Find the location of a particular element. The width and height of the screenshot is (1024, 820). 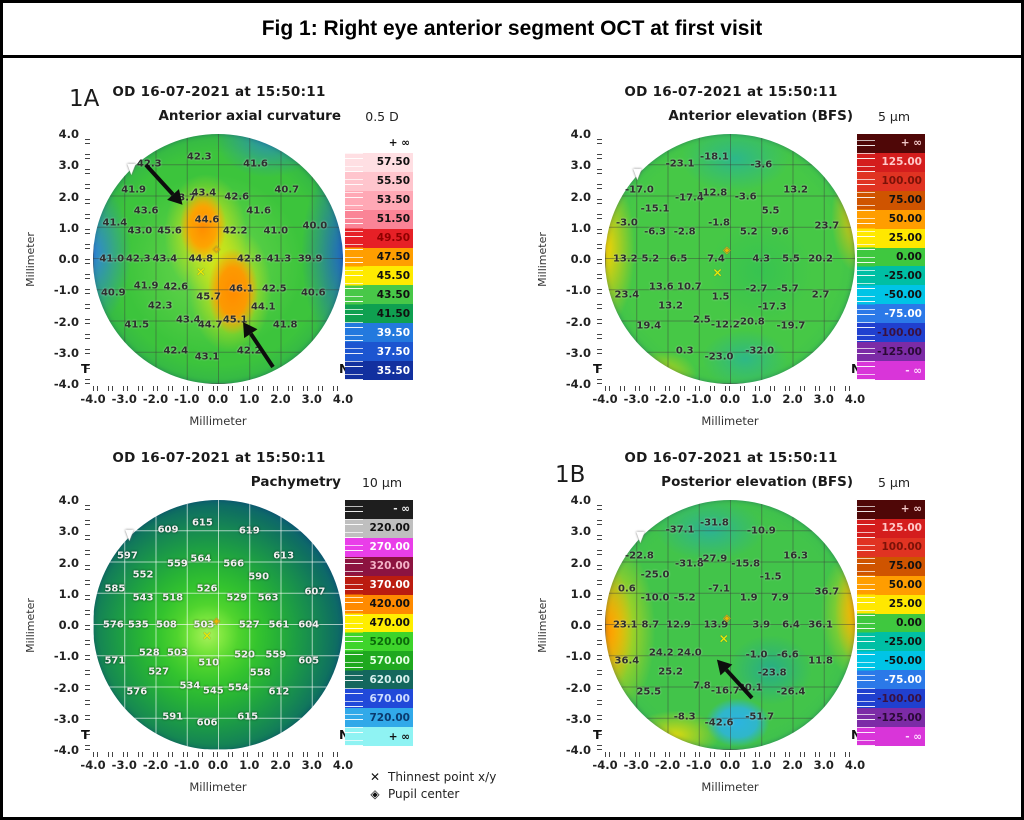

scale-row-label: 670.00 is located at coordinates (388, 699).